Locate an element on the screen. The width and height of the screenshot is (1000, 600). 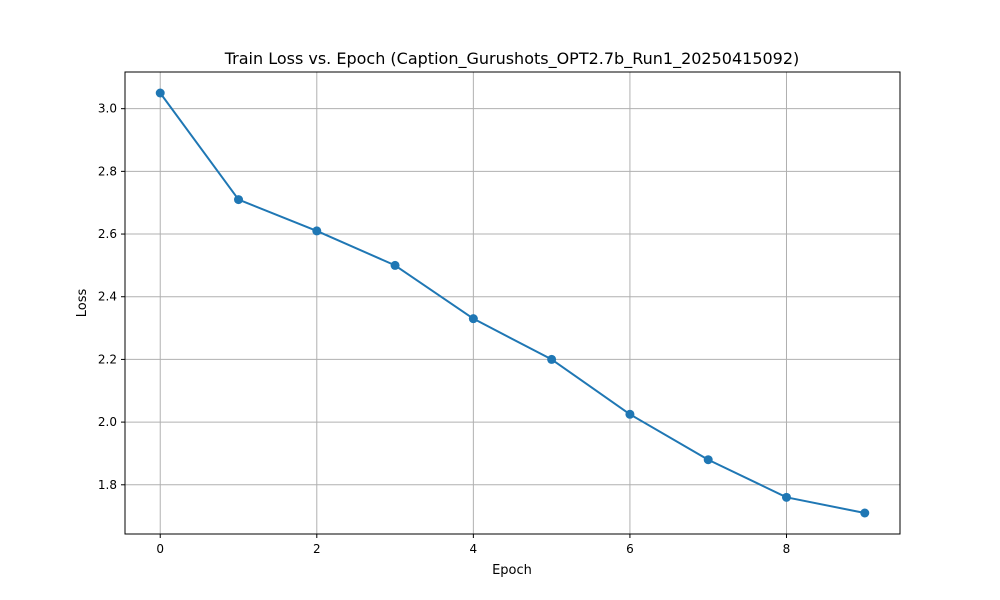
x-tick-label: 4 is located at coordinates (474, 549).